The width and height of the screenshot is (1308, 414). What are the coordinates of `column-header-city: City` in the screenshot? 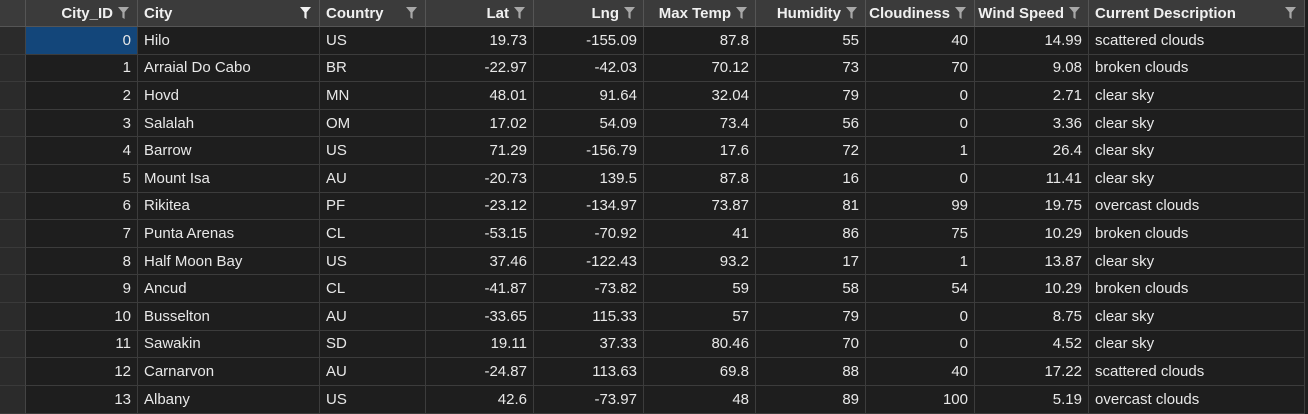 It's located at (229, 13).